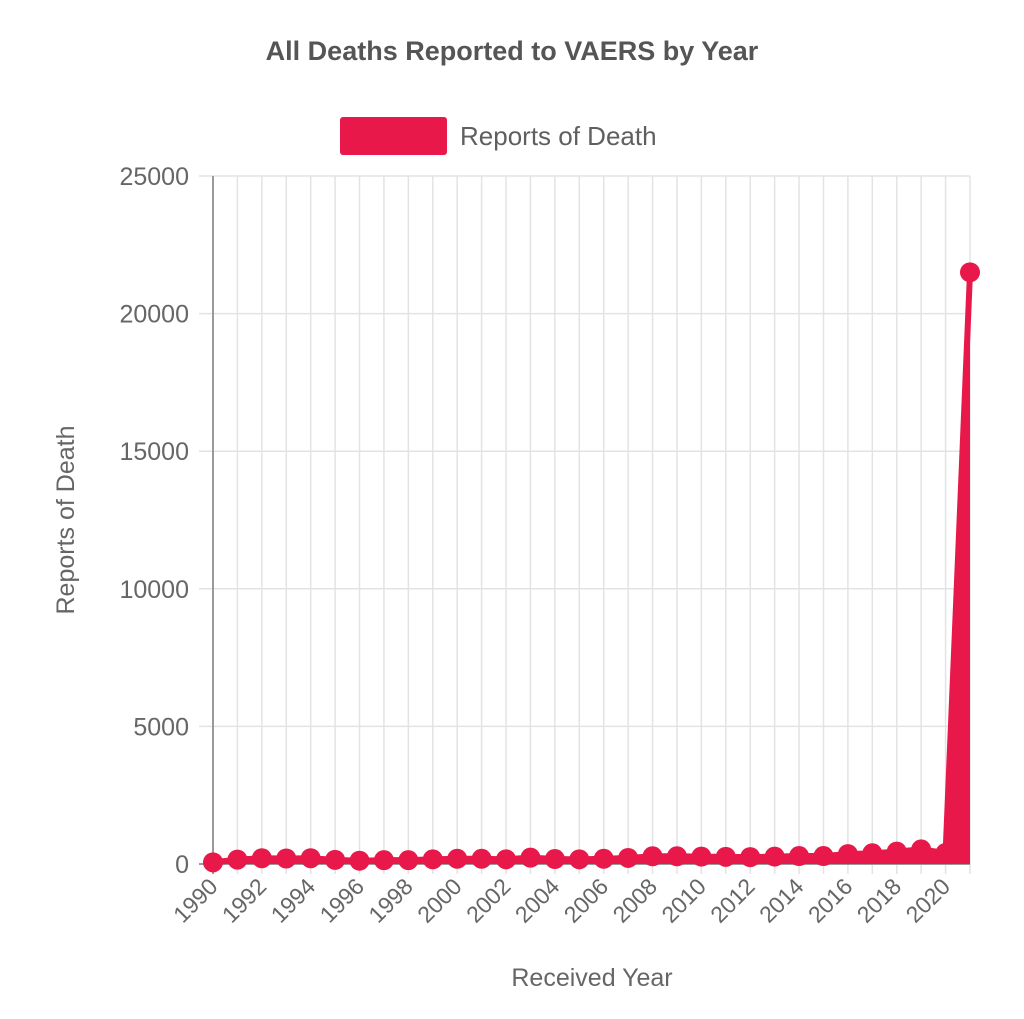 This screenshot has height=1019, width=1024. I want to click on x-tick-label: 1992, so click(244, 900).